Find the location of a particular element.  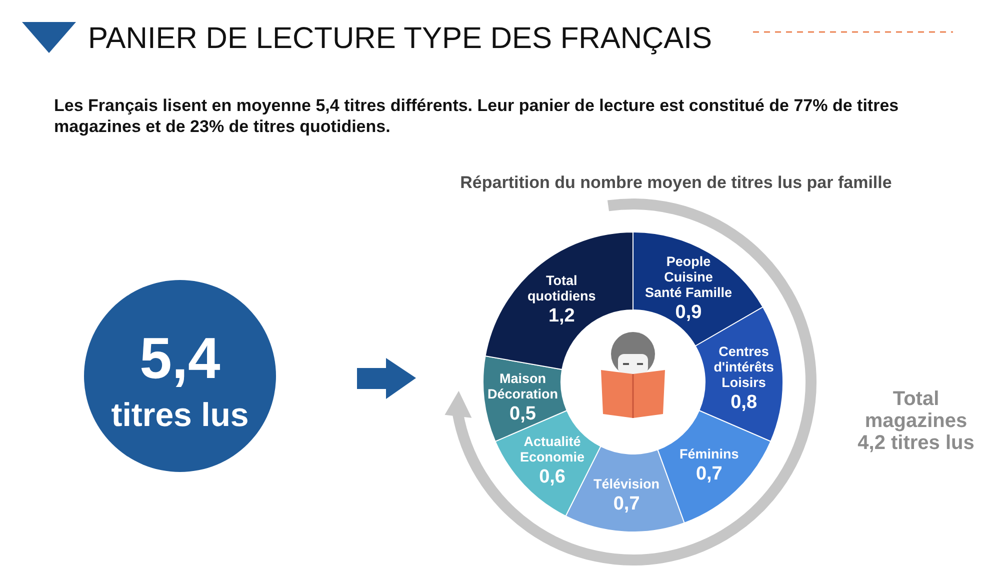

data-label: 0,5 is located at coordinates (523, 413).